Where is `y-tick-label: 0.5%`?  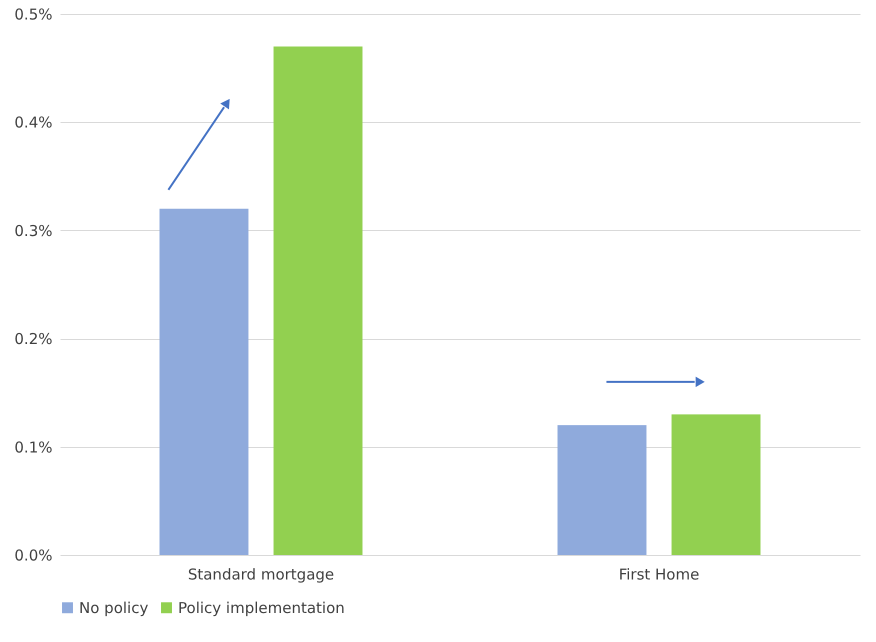
y-tick-label: 0.5% is located at coordinates (33, 15).